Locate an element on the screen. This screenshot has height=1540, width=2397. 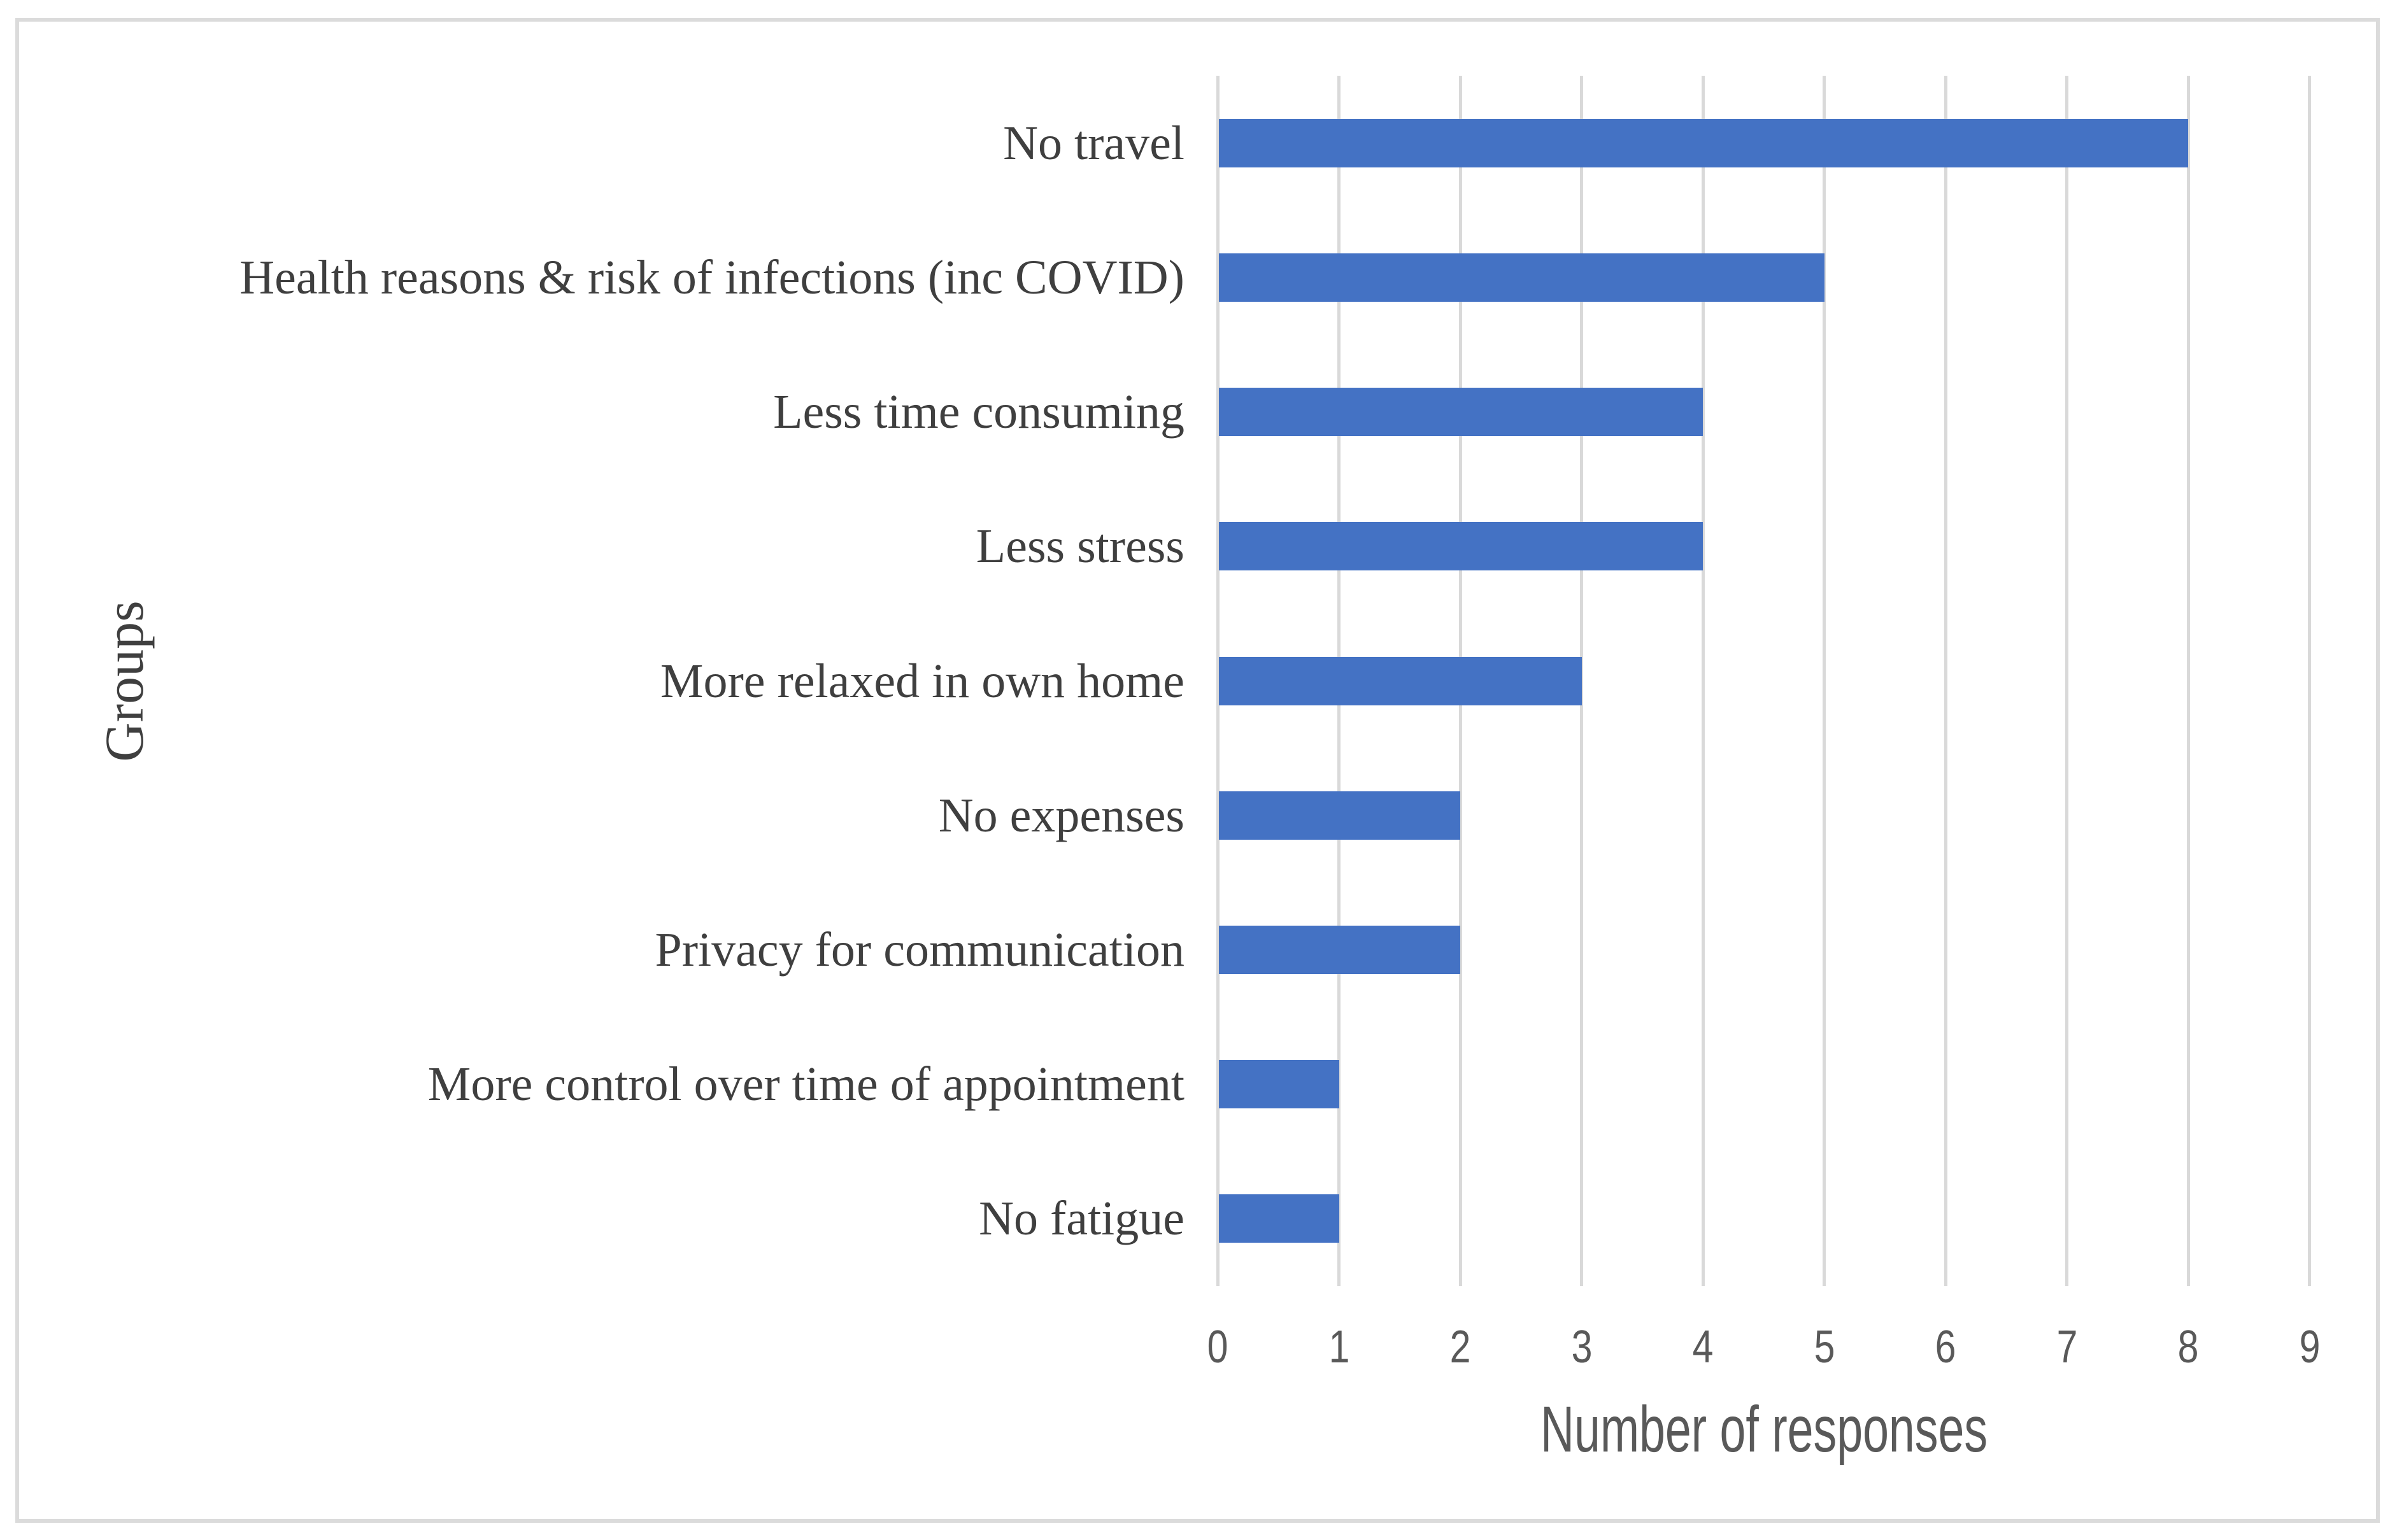
x-tick-label-1: 1 is located at coordinates (1338, 1347).